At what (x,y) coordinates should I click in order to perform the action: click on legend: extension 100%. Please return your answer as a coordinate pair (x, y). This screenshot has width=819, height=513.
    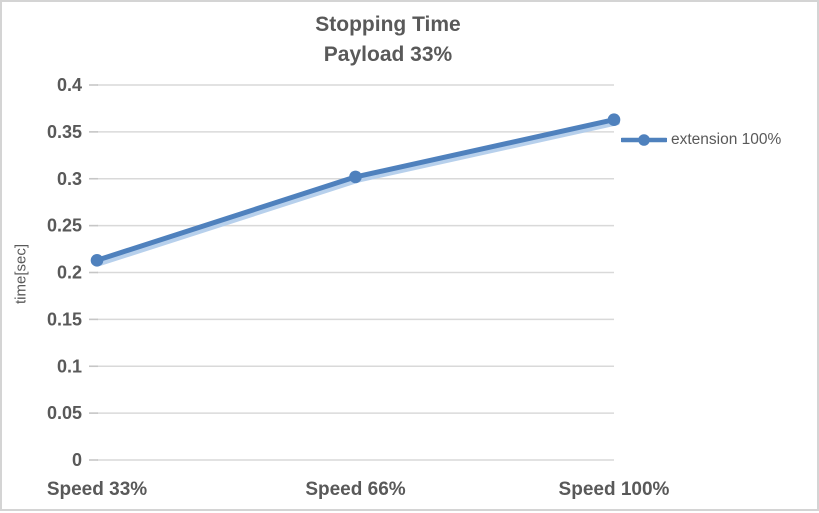
    Looking at the image, I should click on (701, 140).